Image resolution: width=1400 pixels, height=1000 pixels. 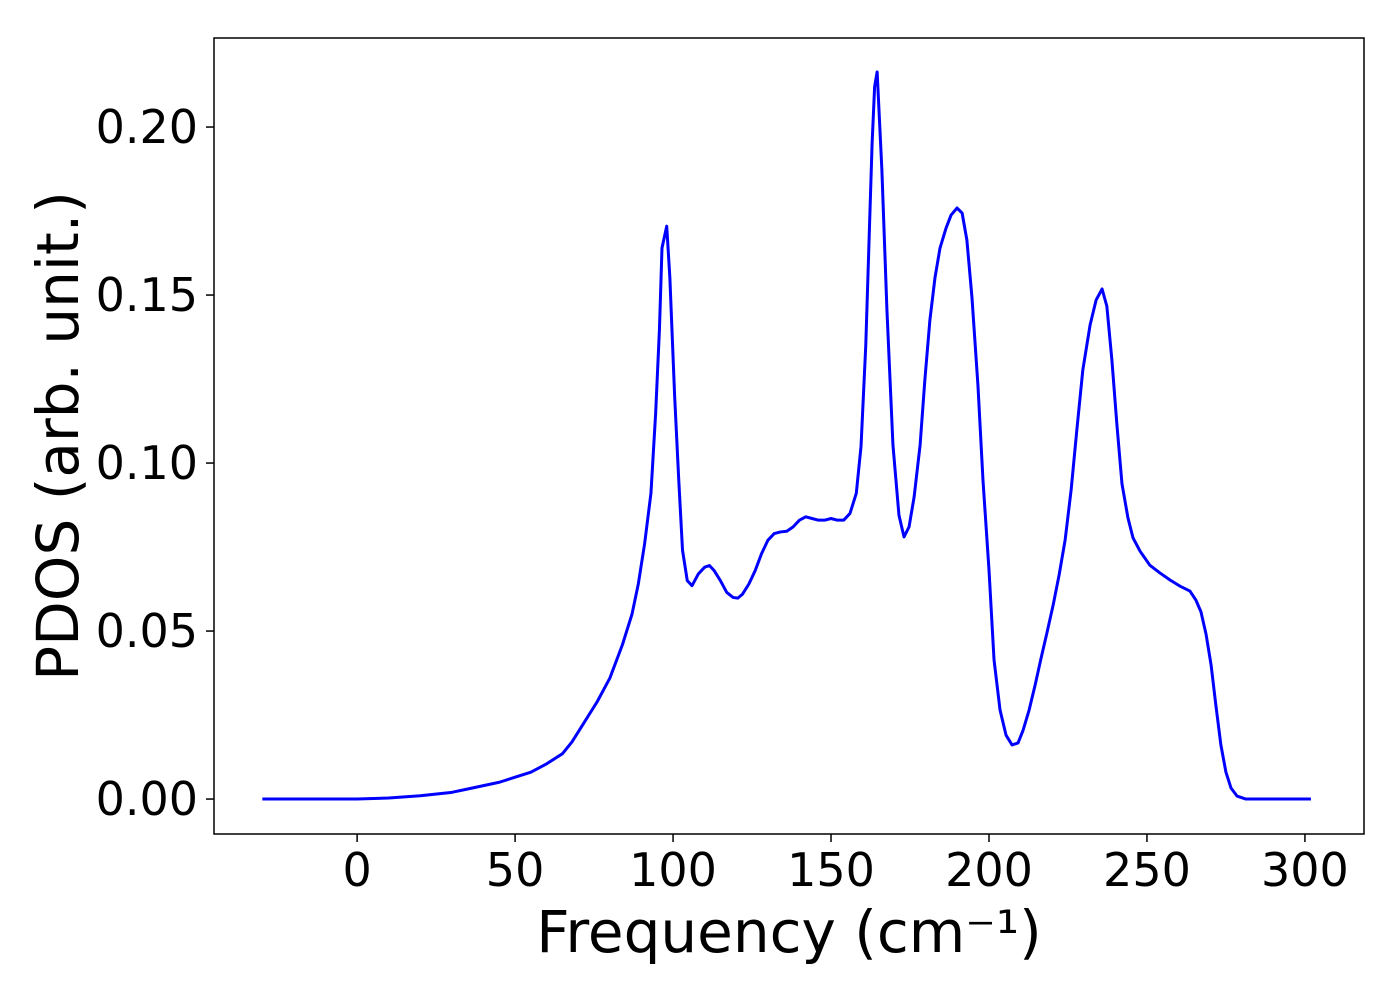 What do you see at coordinates (515, 870) in the screenshot?
I see `x-tick-label: 50` at bounding box center [515, 870].